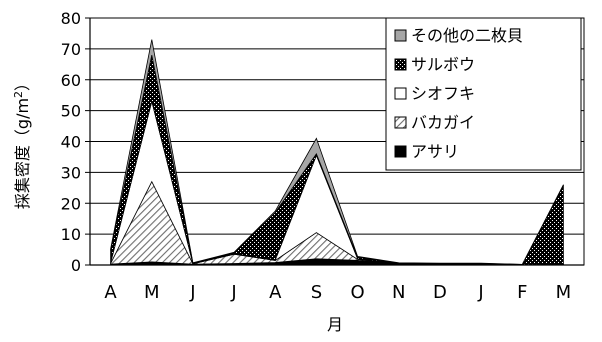  I want to click on x-tick-label: D, so click(440, 292).